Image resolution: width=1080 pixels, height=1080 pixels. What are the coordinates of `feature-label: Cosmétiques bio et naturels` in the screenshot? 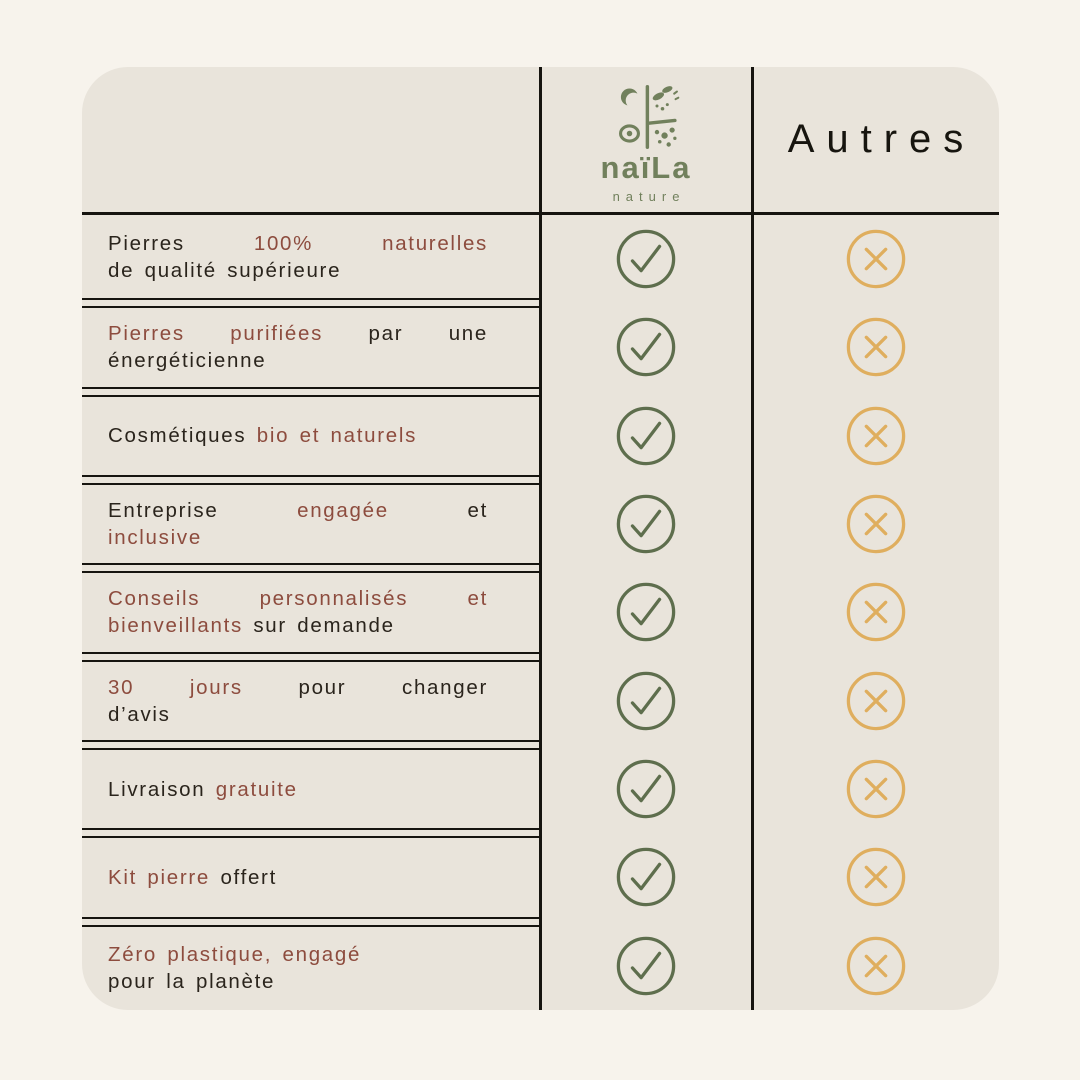 It's located at (311, 435).